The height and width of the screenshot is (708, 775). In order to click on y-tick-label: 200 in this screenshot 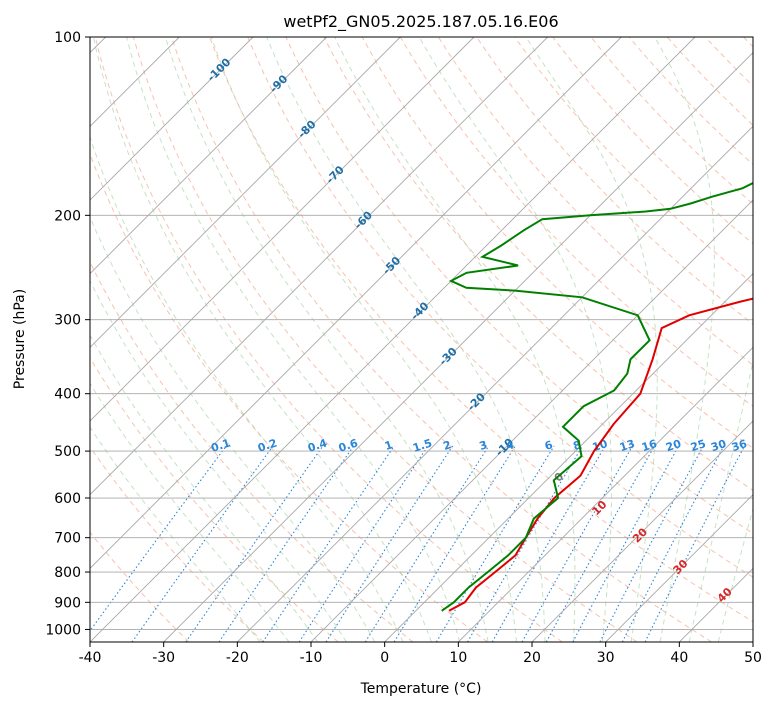, I will do `click(67, 216)`.